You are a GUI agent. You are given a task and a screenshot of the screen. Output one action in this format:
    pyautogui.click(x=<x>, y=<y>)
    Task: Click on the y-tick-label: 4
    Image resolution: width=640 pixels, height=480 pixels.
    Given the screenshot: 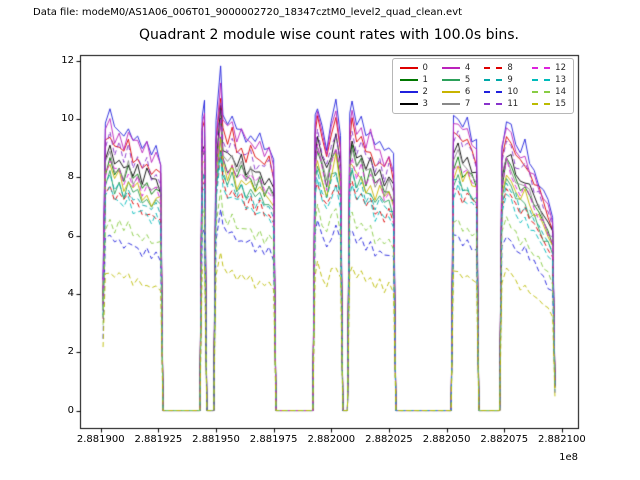 What is the action you would take?
    pyautogui.click(x=70, y=293)
    